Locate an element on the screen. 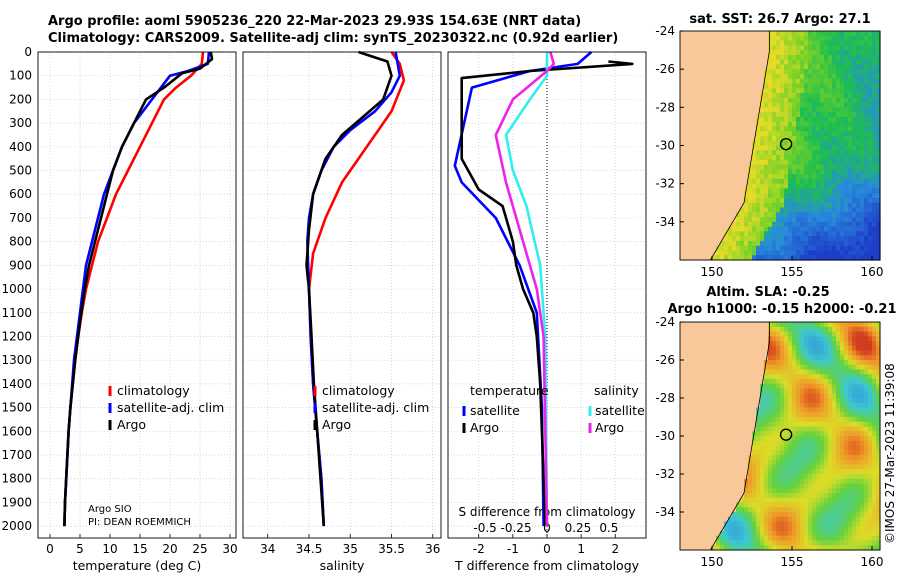 The height and width of the screenshot is (580, 900). depth-tick-label: 500 is located at coordinates (20, 171).